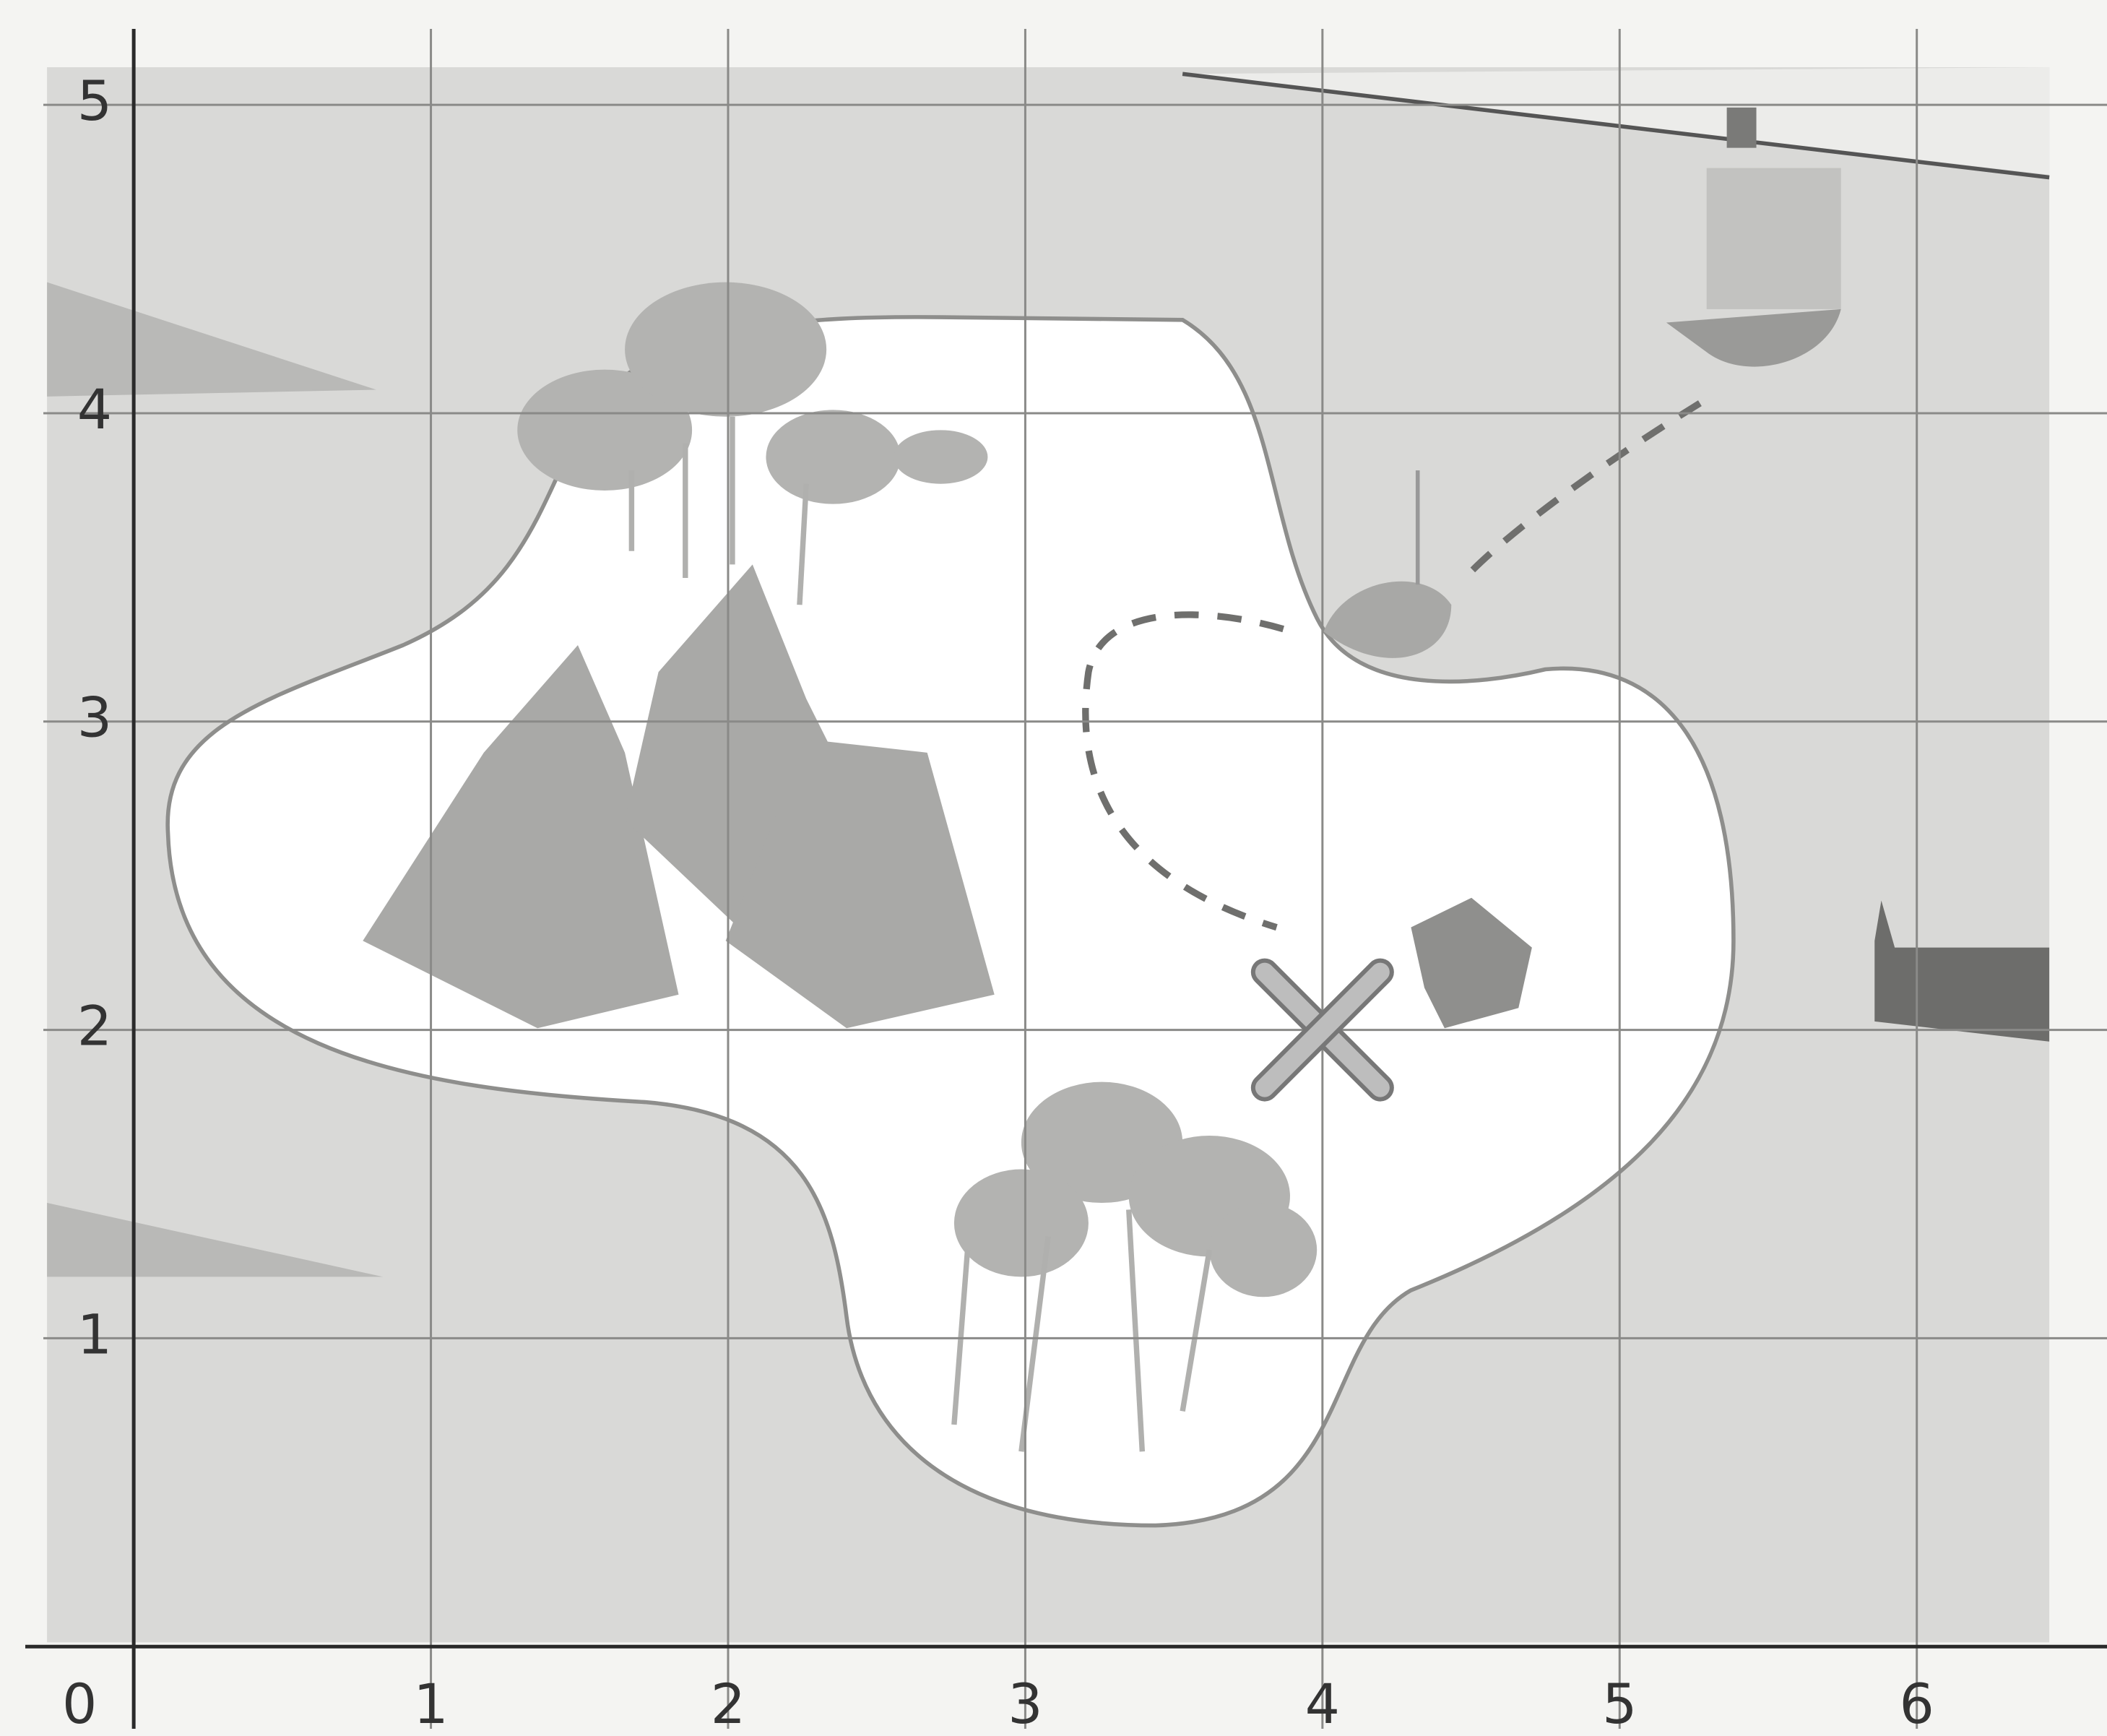 Image resolution: width=2107 pixels, height=1736 pixels. I want to click on x-tick-label: 1, so click(430, 1704).